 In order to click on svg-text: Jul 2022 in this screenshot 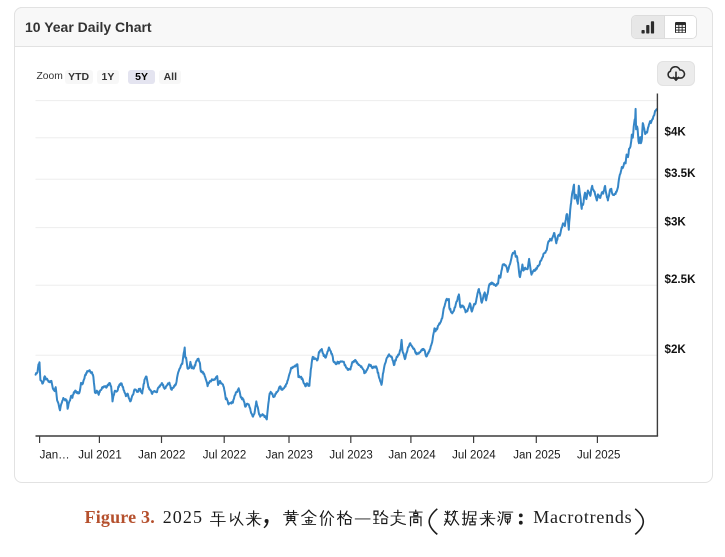, I will do `click(224, 455)`.